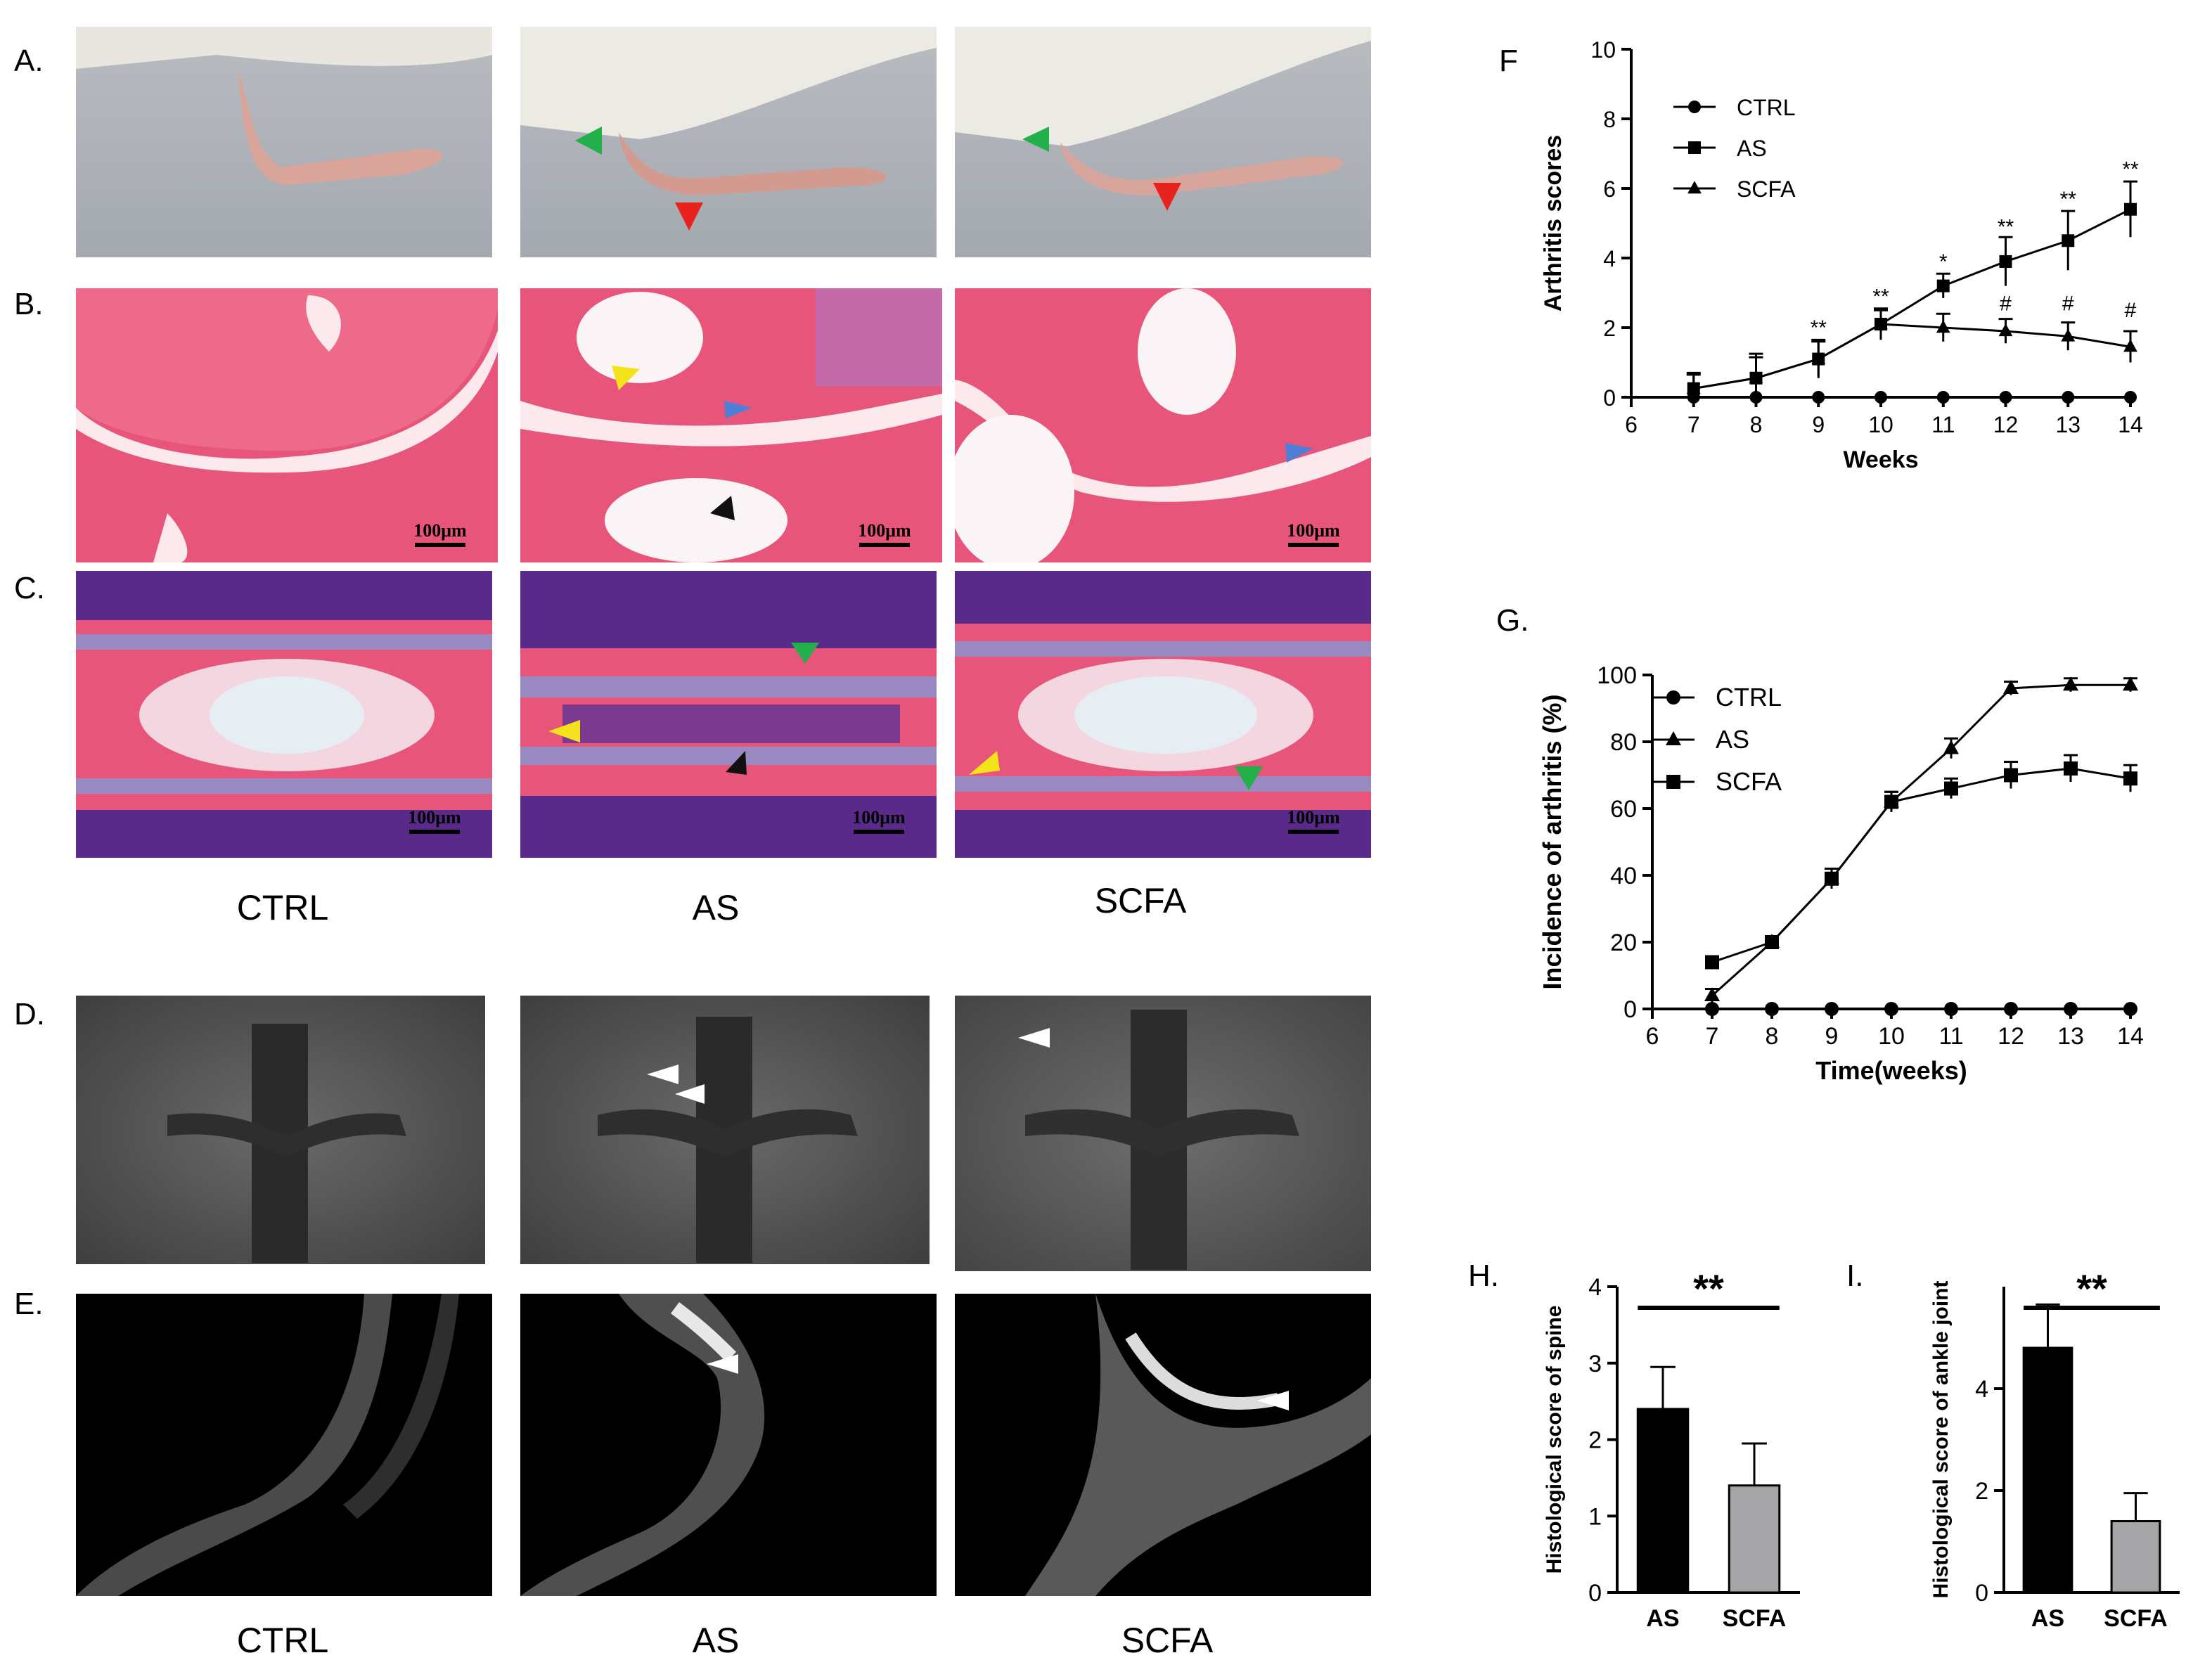 The image size is (2212, 1679). What do you see at coordinates (1943, 424) in the screenshot?
I see `x-tick-label: 11` at bounding box center [1943, 424].